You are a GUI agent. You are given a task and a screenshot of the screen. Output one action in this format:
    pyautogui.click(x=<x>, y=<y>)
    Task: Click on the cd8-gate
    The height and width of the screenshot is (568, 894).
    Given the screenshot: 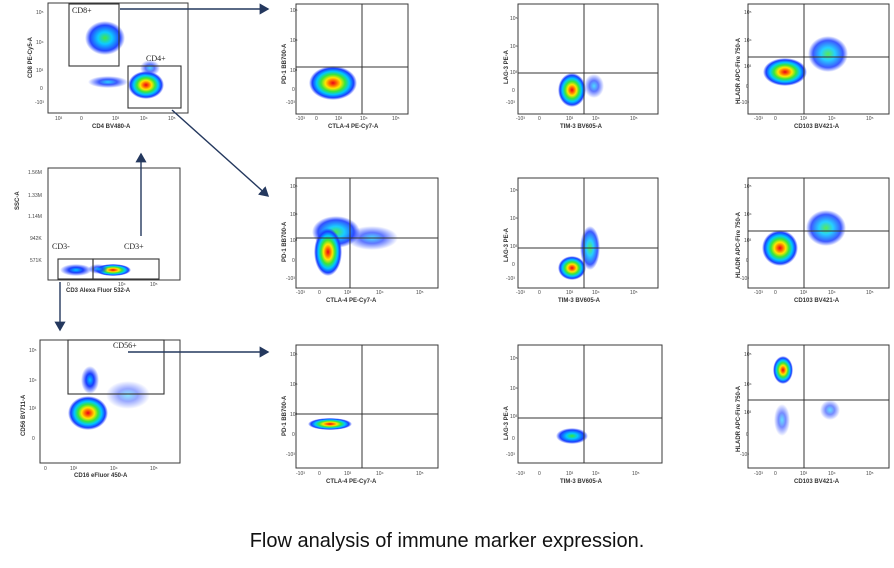 What is the action you would take?
    pyautogui.click(x=94, y=35)
    